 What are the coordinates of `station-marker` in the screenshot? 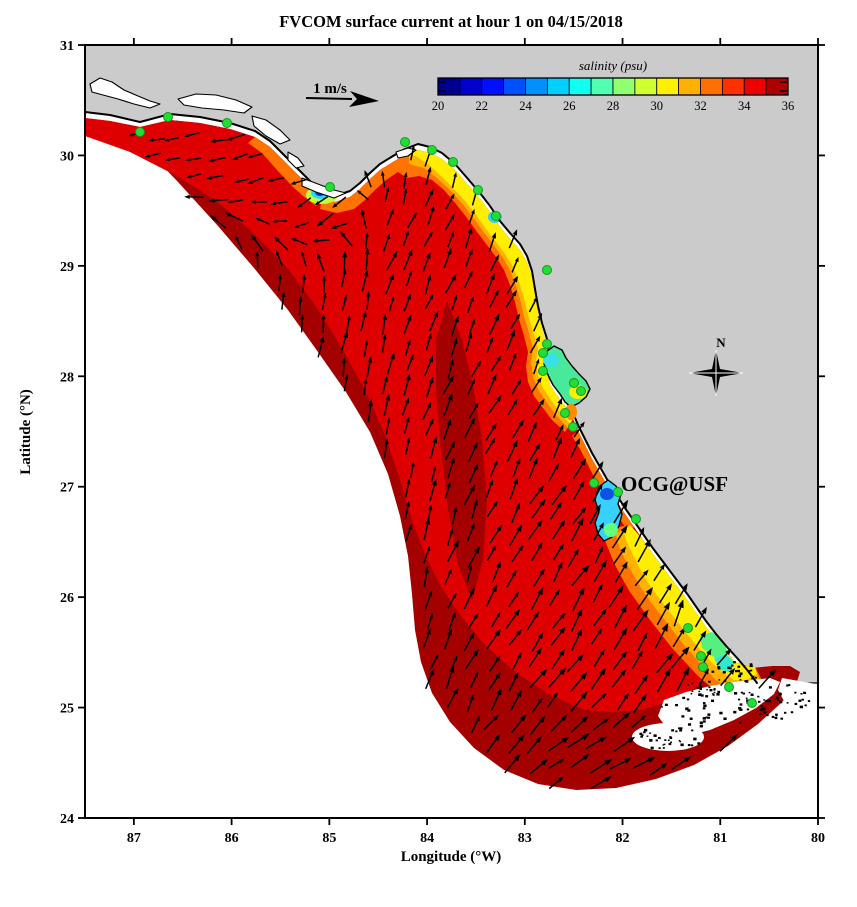 It's located at (330, 187).